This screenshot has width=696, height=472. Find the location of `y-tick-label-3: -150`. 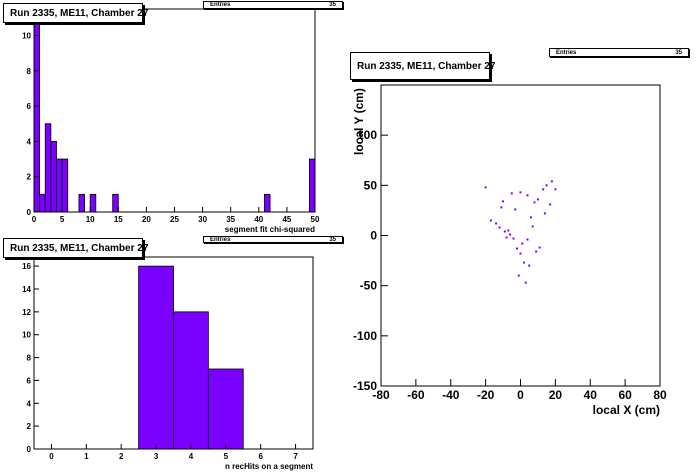

y-tick-label-3: -150 is located at coordinates (365, 386).